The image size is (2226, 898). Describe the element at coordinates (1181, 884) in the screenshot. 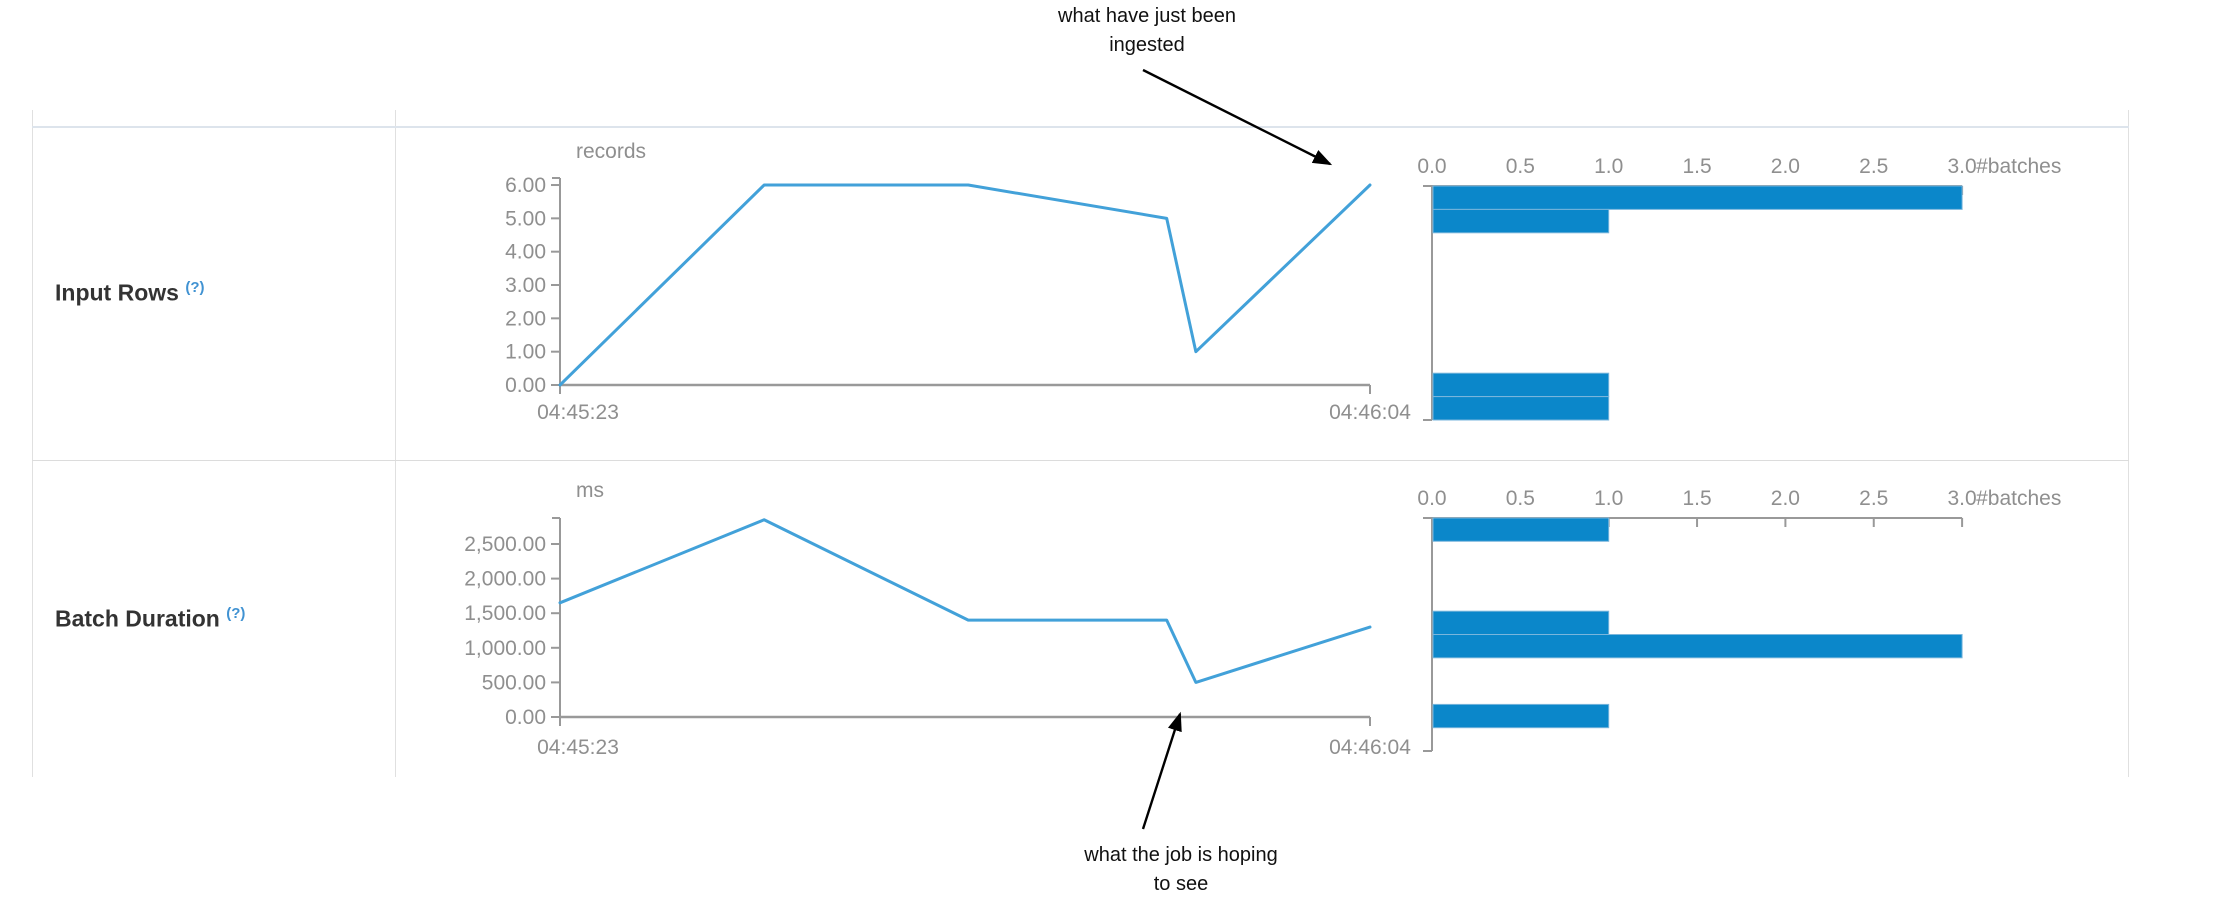

I see `annotation-bottom-line2: to see` at that location.